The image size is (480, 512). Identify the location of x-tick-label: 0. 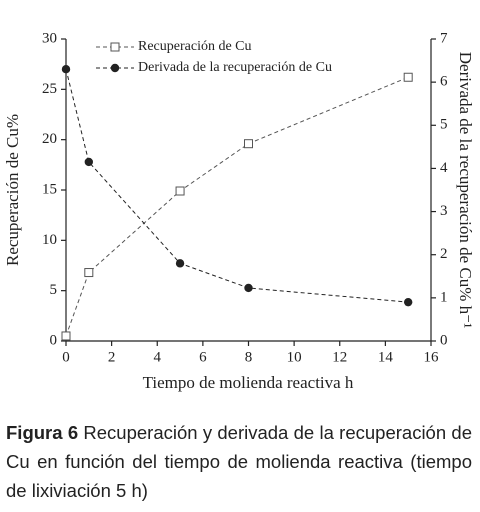
(66, 357).